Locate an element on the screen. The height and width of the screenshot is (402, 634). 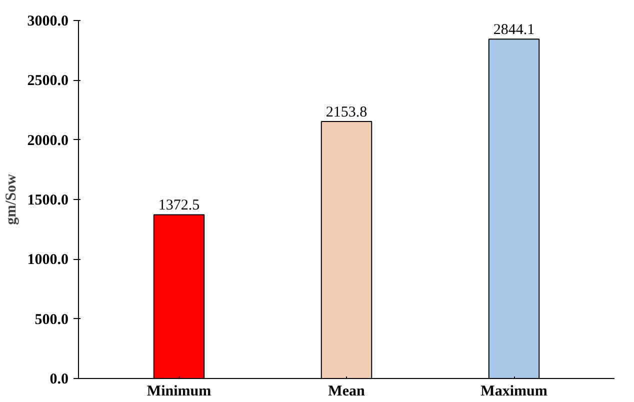
data-label: 2844.1 is located at coordinates (514, 30).